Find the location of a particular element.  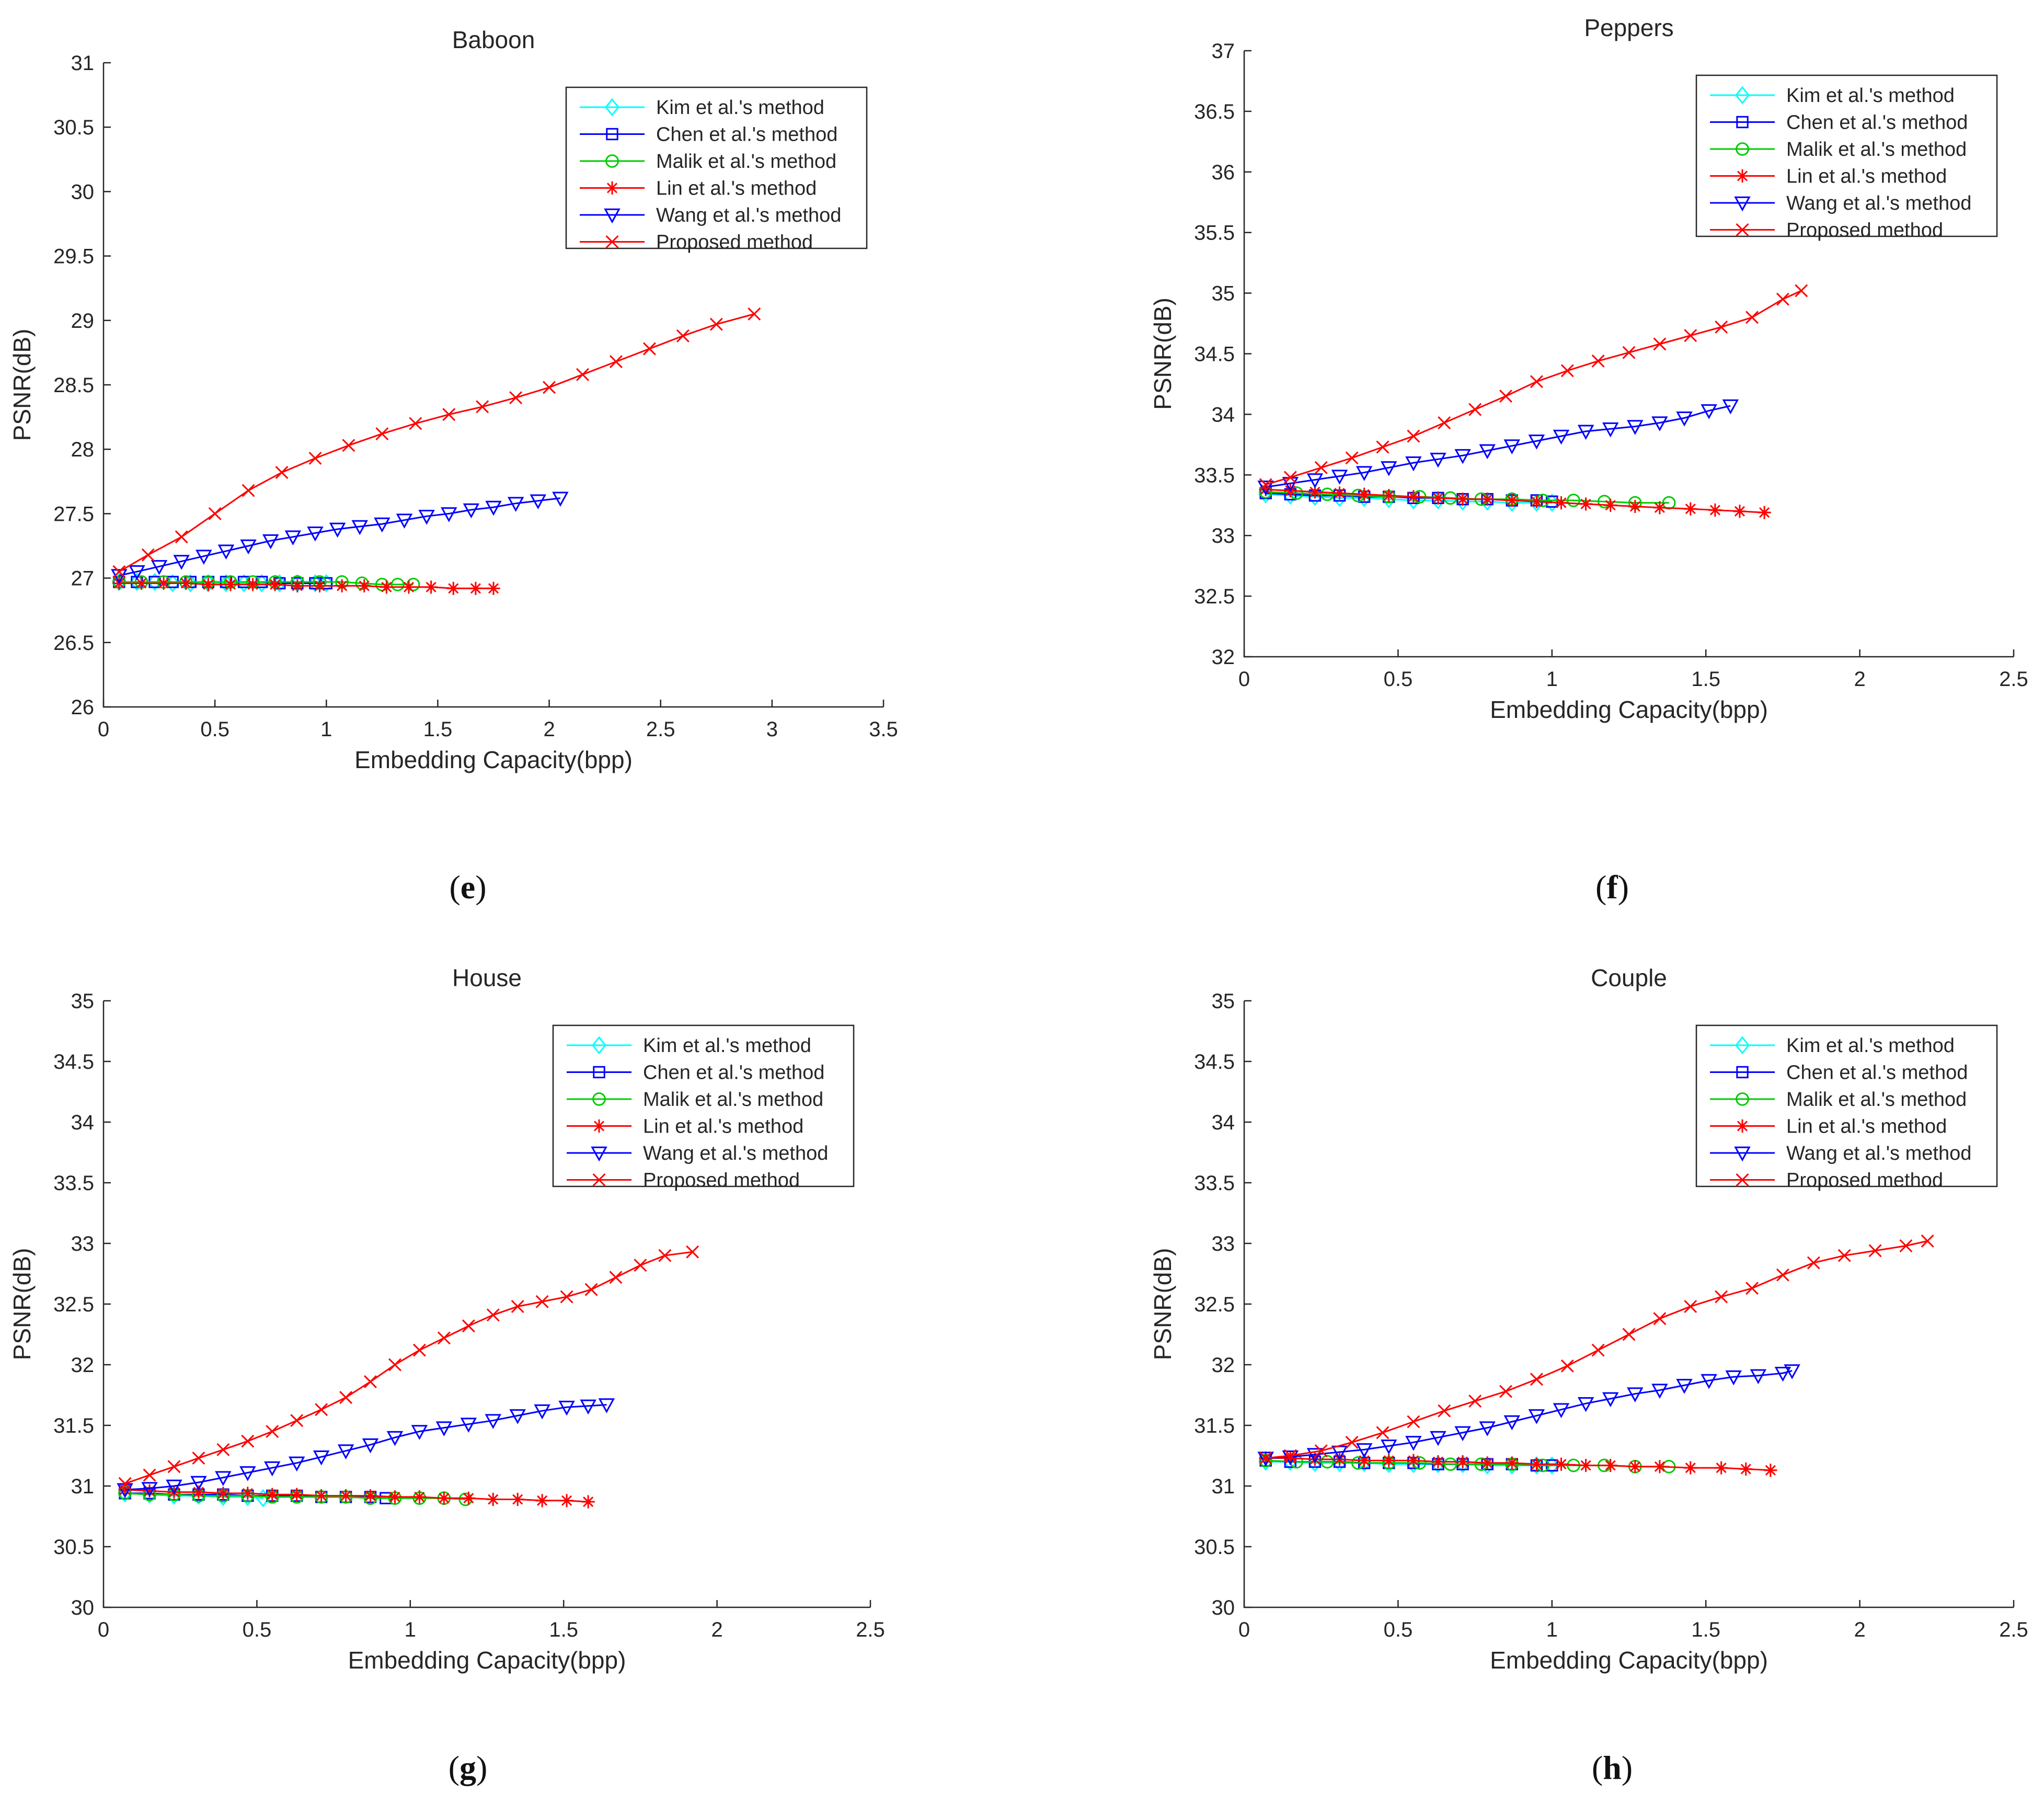

legend-label: Lin et al.'s method is located at coordinates (1867, 177).